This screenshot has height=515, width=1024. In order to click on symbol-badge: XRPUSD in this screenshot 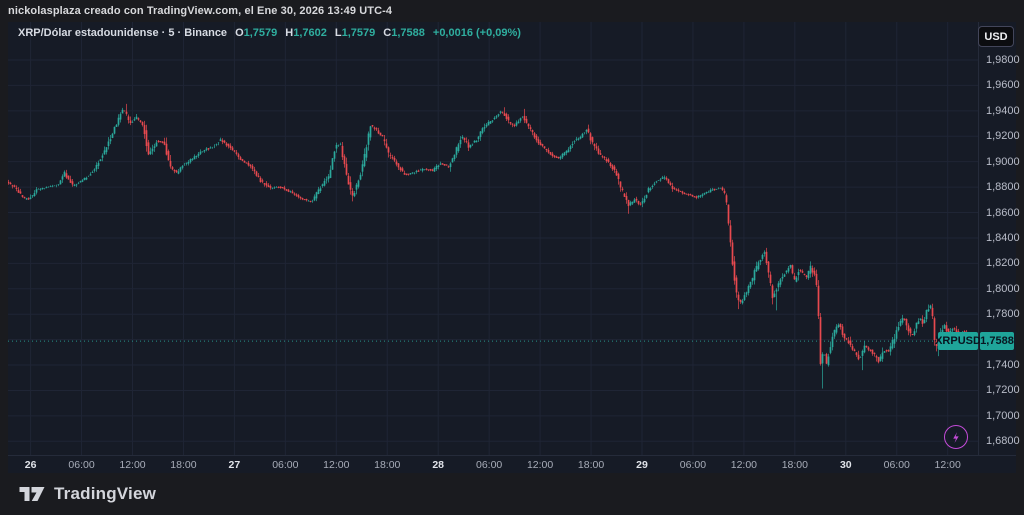, I will do `click(958, 341)`.